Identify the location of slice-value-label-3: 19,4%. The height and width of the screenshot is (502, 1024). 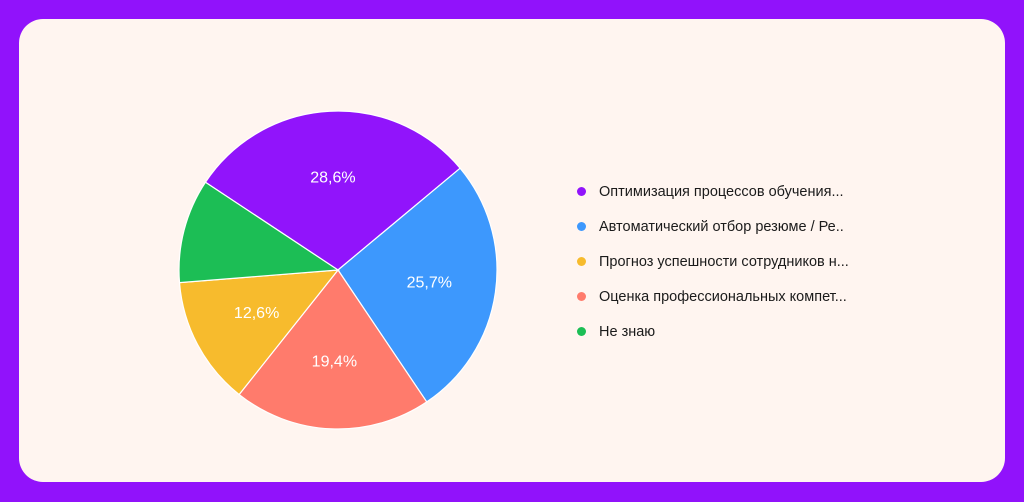
(334, 362).